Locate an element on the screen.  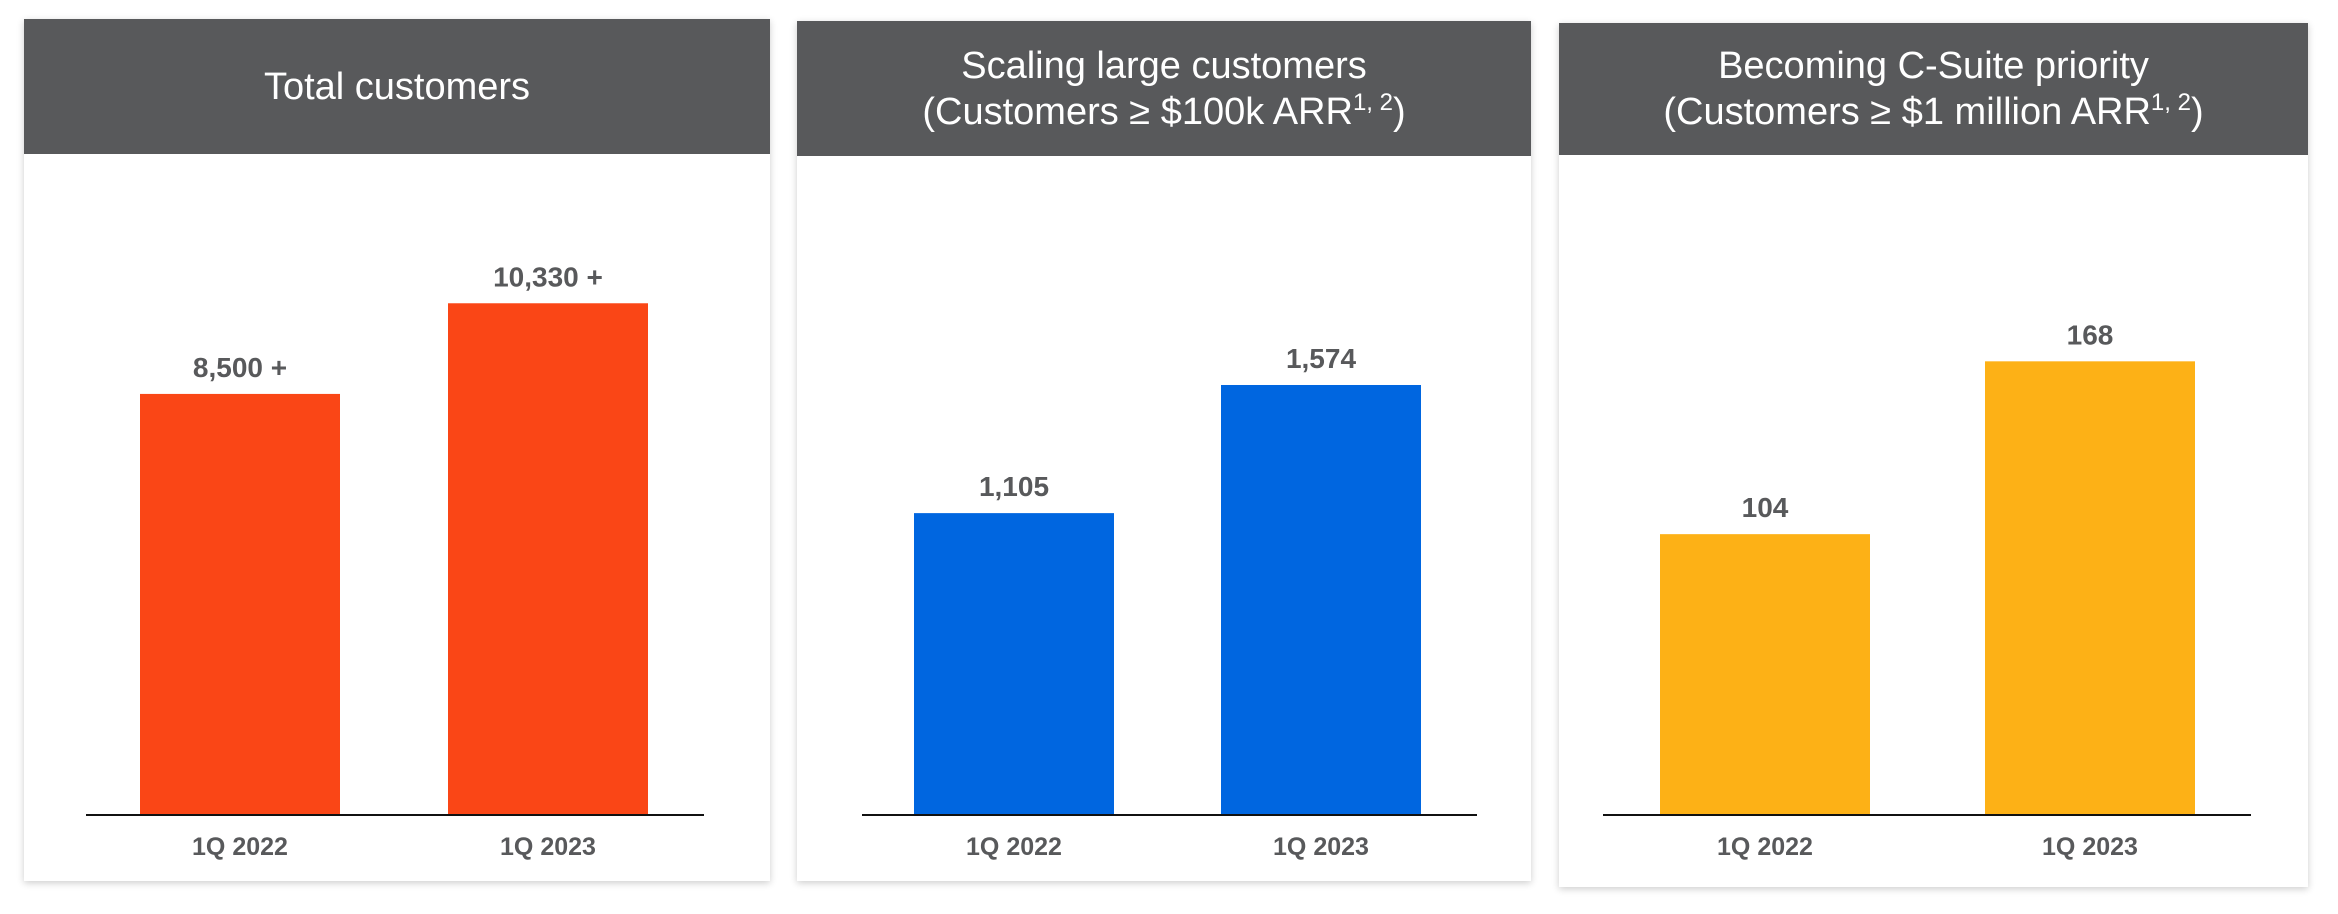
data-label: 10,330 + is located at coordinates (548, 276).